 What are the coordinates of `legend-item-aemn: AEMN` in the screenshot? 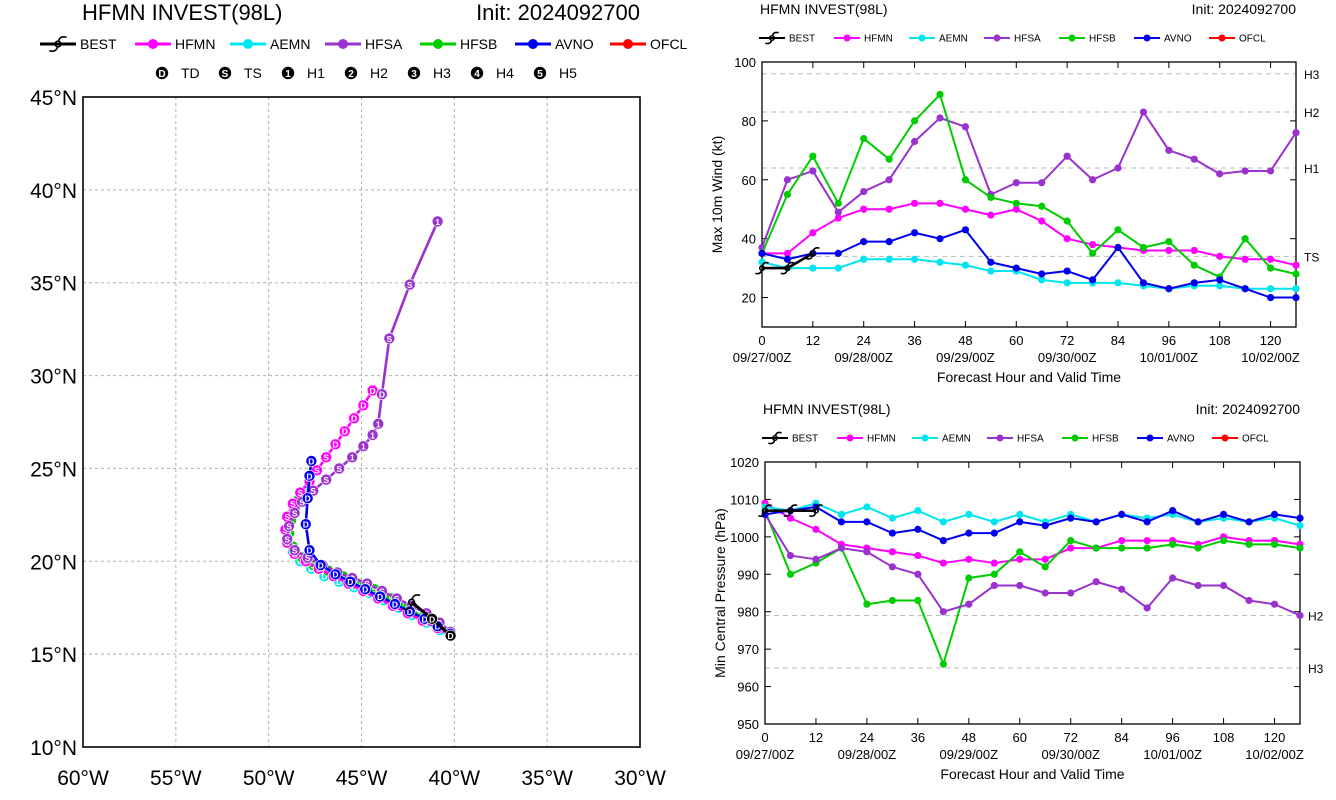 It's located at (270, 44).